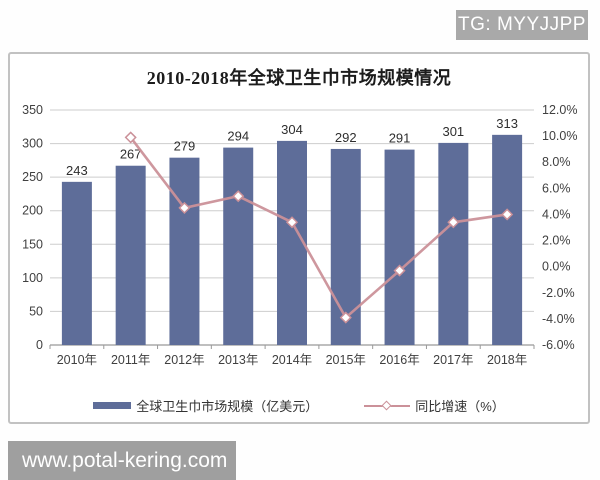 The image size is (600, 480). Describe the element at coordinates (387, 405) in the screenshot. I see `line-diamond-swatch-icon` at that location.